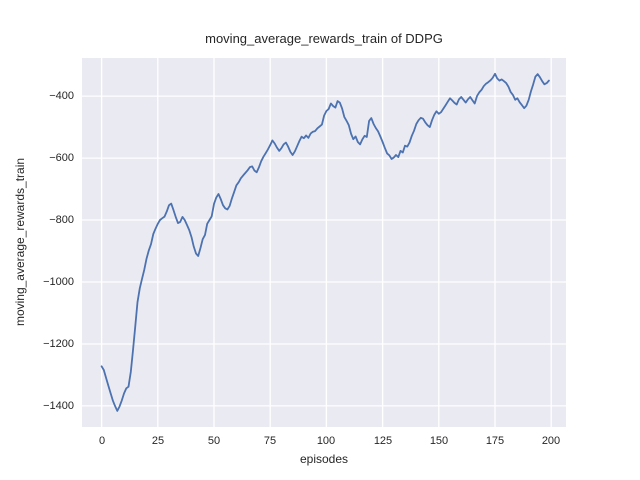  I want to click on x-tick-label: 25, so click(158, 441).